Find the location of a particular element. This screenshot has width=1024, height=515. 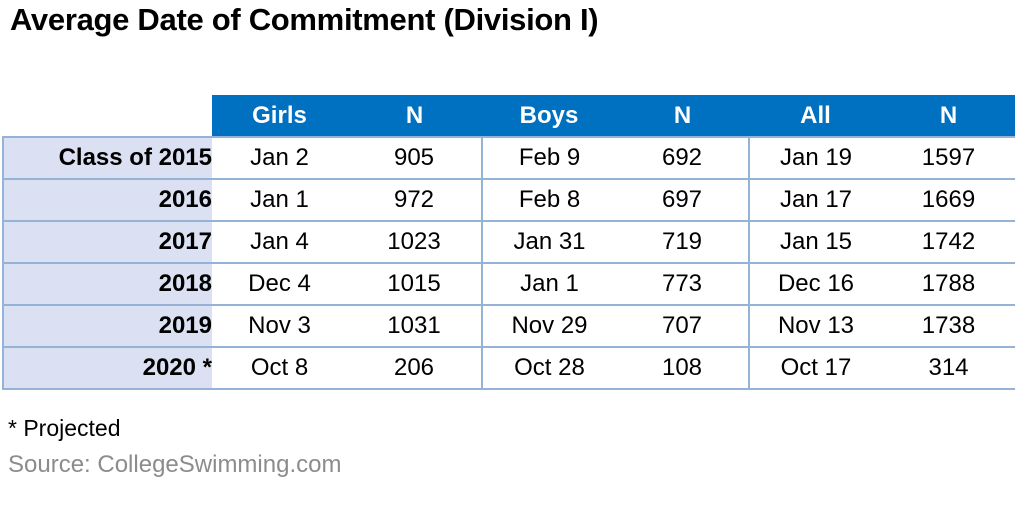

table-row: Class of 2015 Jan 2 905 Feb 9 692 Jan 19 1597 is located at coordinates (508, 157).